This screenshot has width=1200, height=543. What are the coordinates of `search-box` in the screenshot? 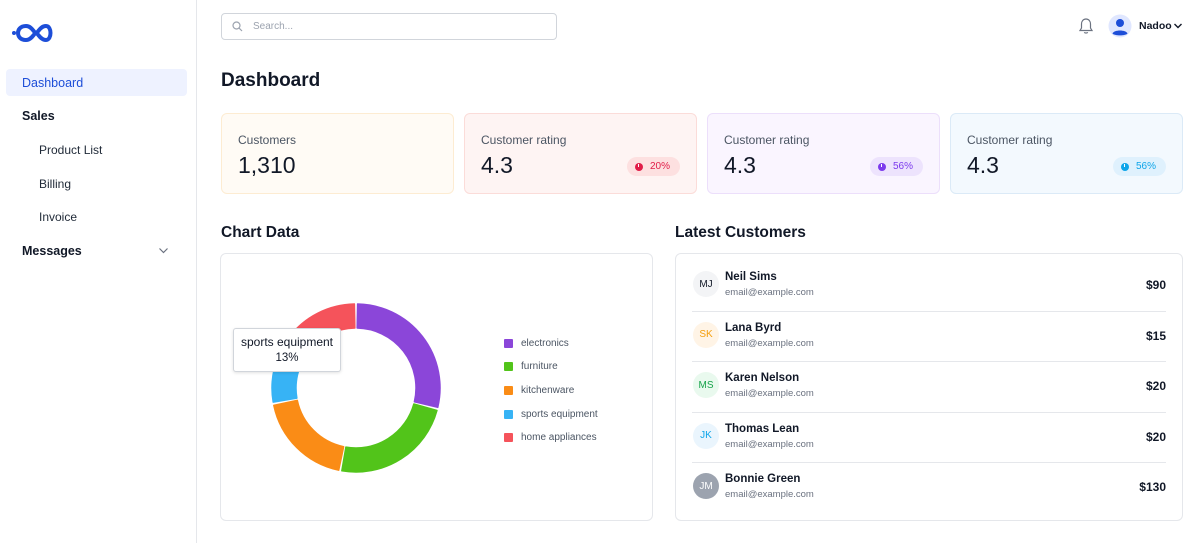 It's located at (389, 26).